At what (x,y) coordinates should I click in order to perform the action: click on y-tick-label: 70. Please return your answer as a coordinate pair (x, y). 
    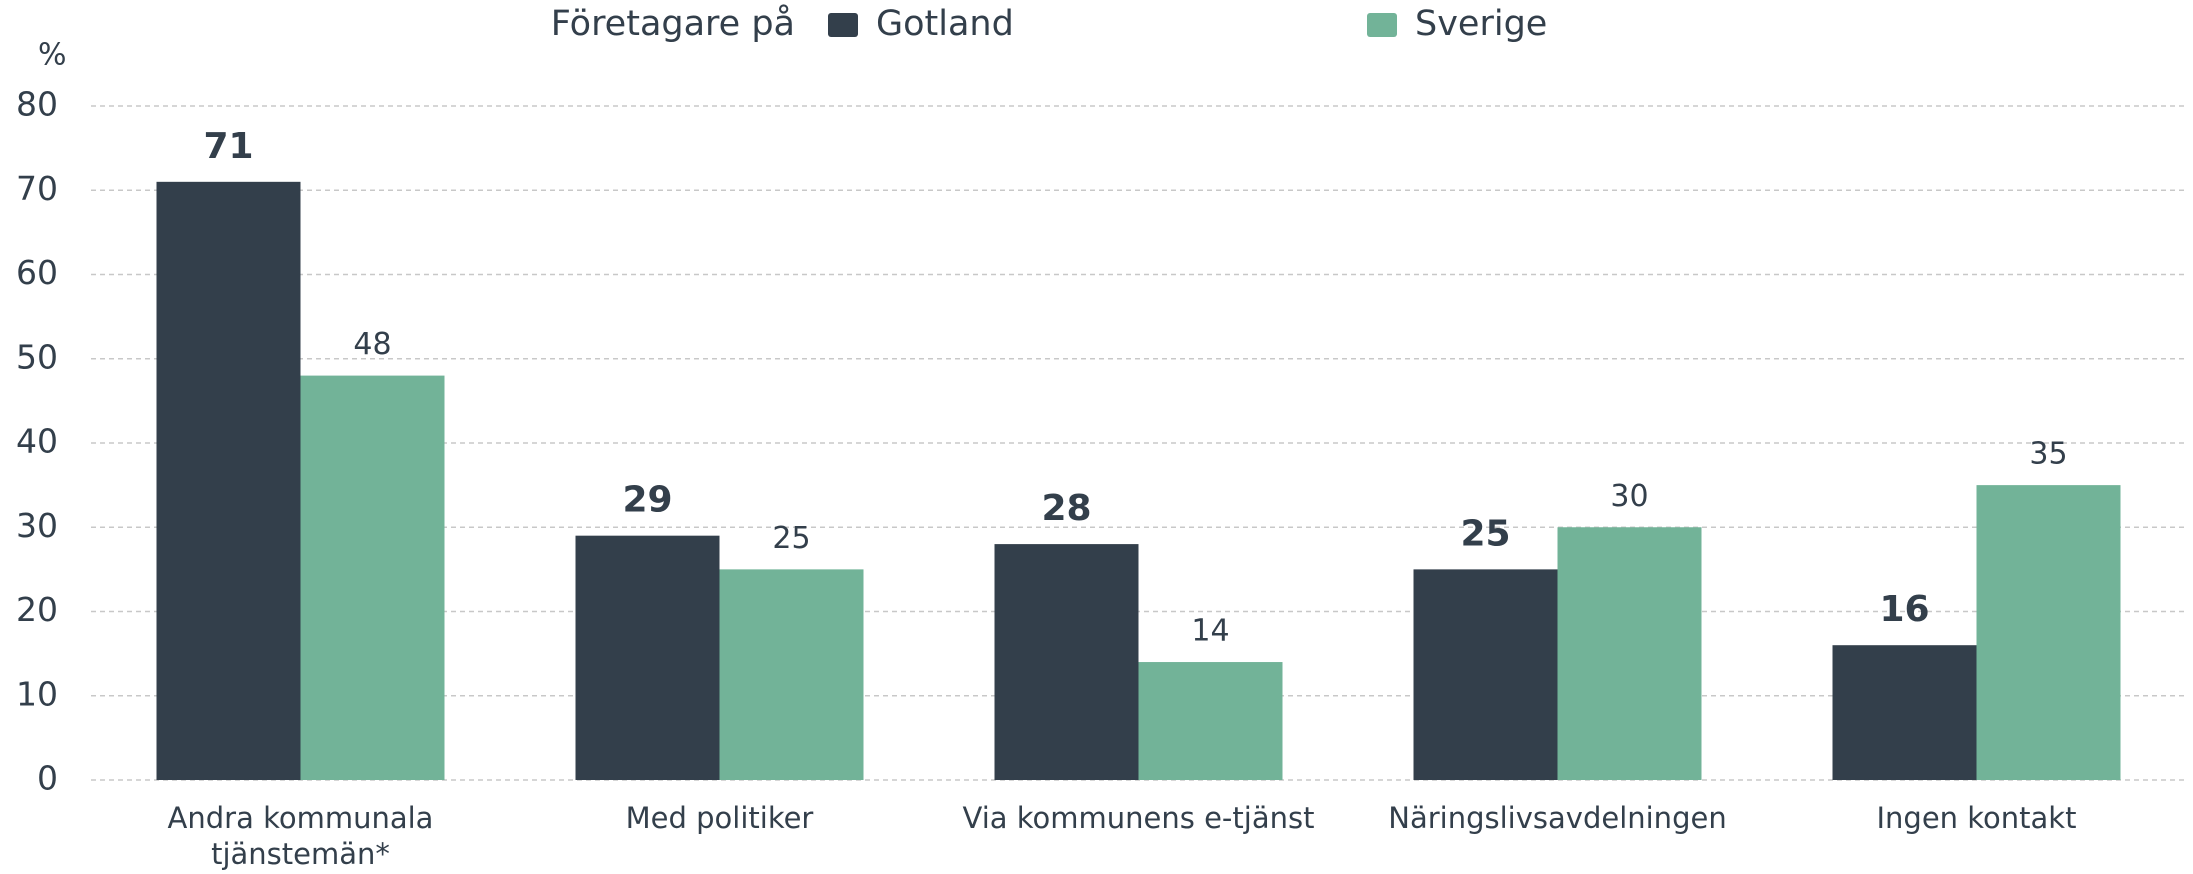
    Looking at the image, I should click on (37, 188).